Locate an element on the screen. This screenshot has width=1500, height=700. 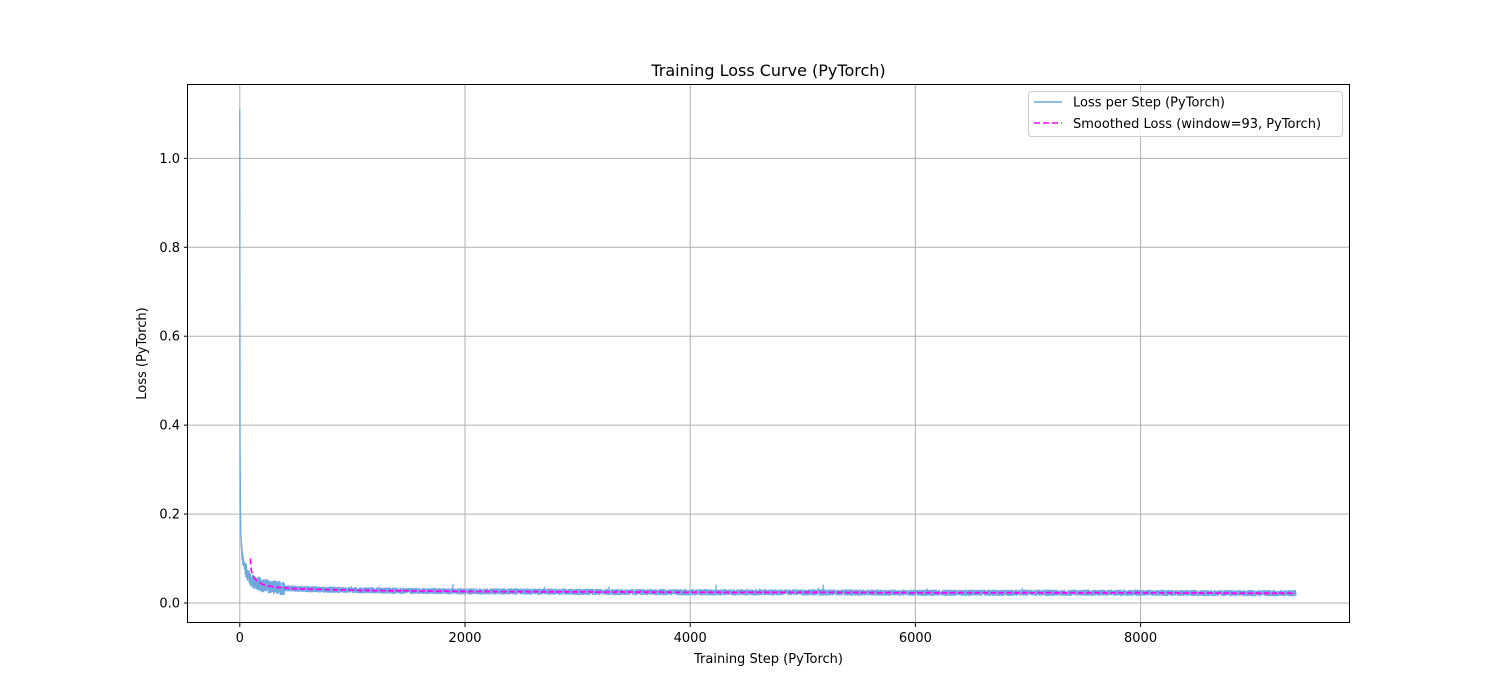
x-axis-title: Training Step (PyTorch) is located at coordinates (768, 659).